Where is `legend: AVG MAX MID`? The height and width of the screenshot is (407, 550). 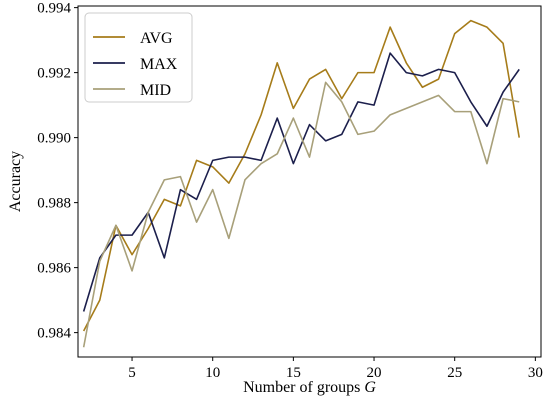
legend: AVG MAX MID is located at coordinates (138, 57).